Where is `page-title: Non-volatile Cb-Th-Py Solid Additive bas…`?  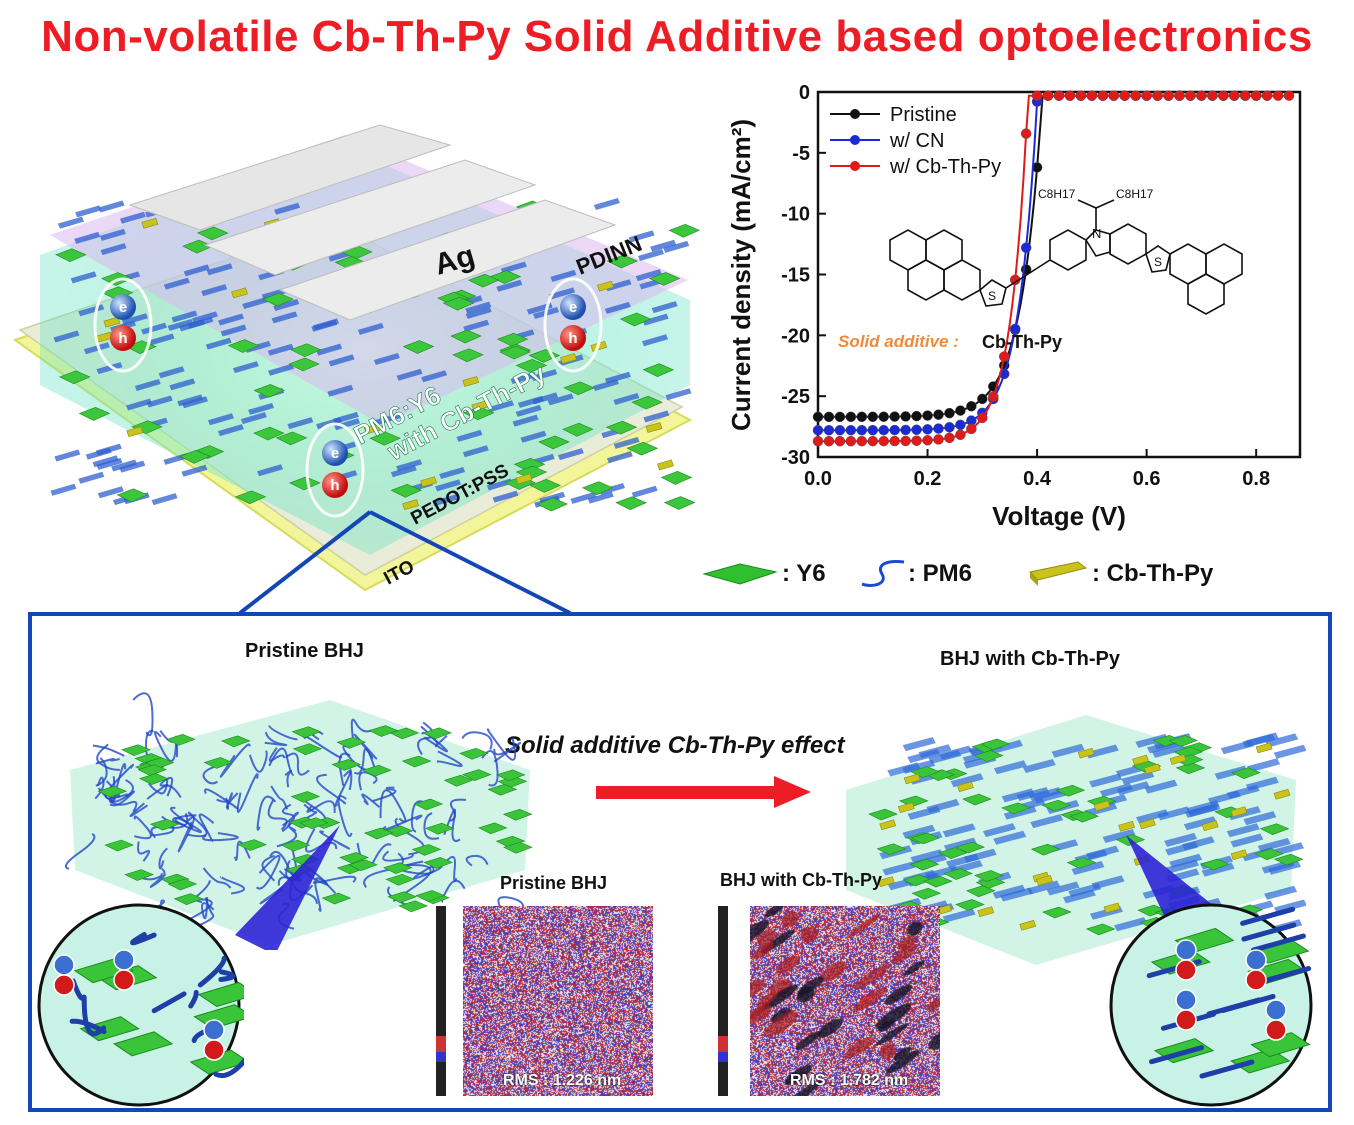 page-title: Non-volatile Cb-Th-Py Solid Additive bas… is located at coordinates (677, 36).